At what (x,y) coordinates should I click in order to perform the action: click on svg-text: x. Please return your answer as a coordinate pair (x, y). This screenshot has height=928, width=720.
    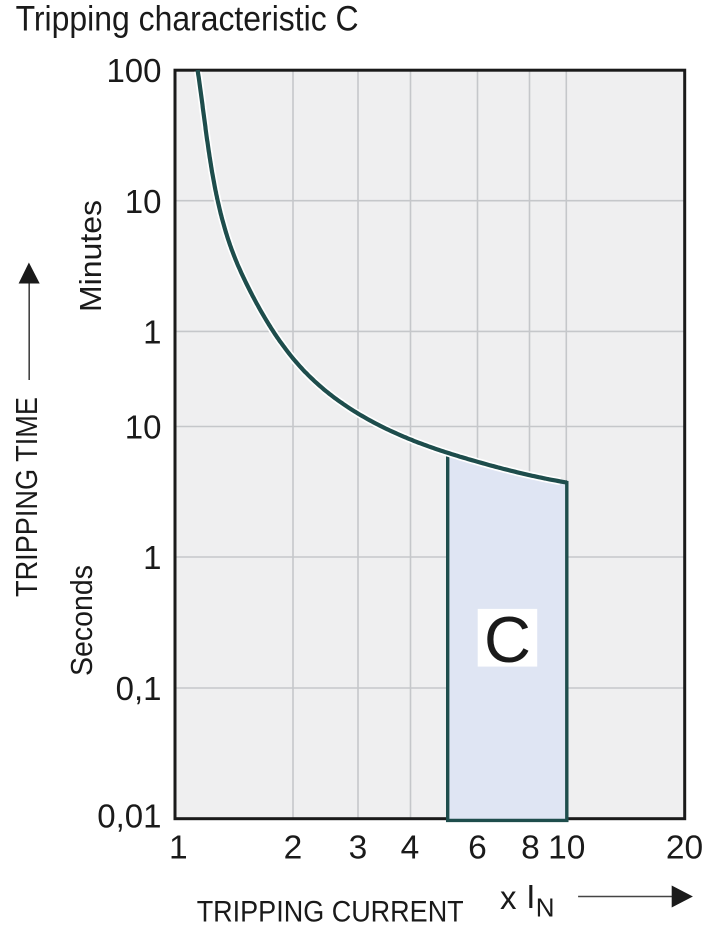
    Looking at the image, I should click on (508, 897).